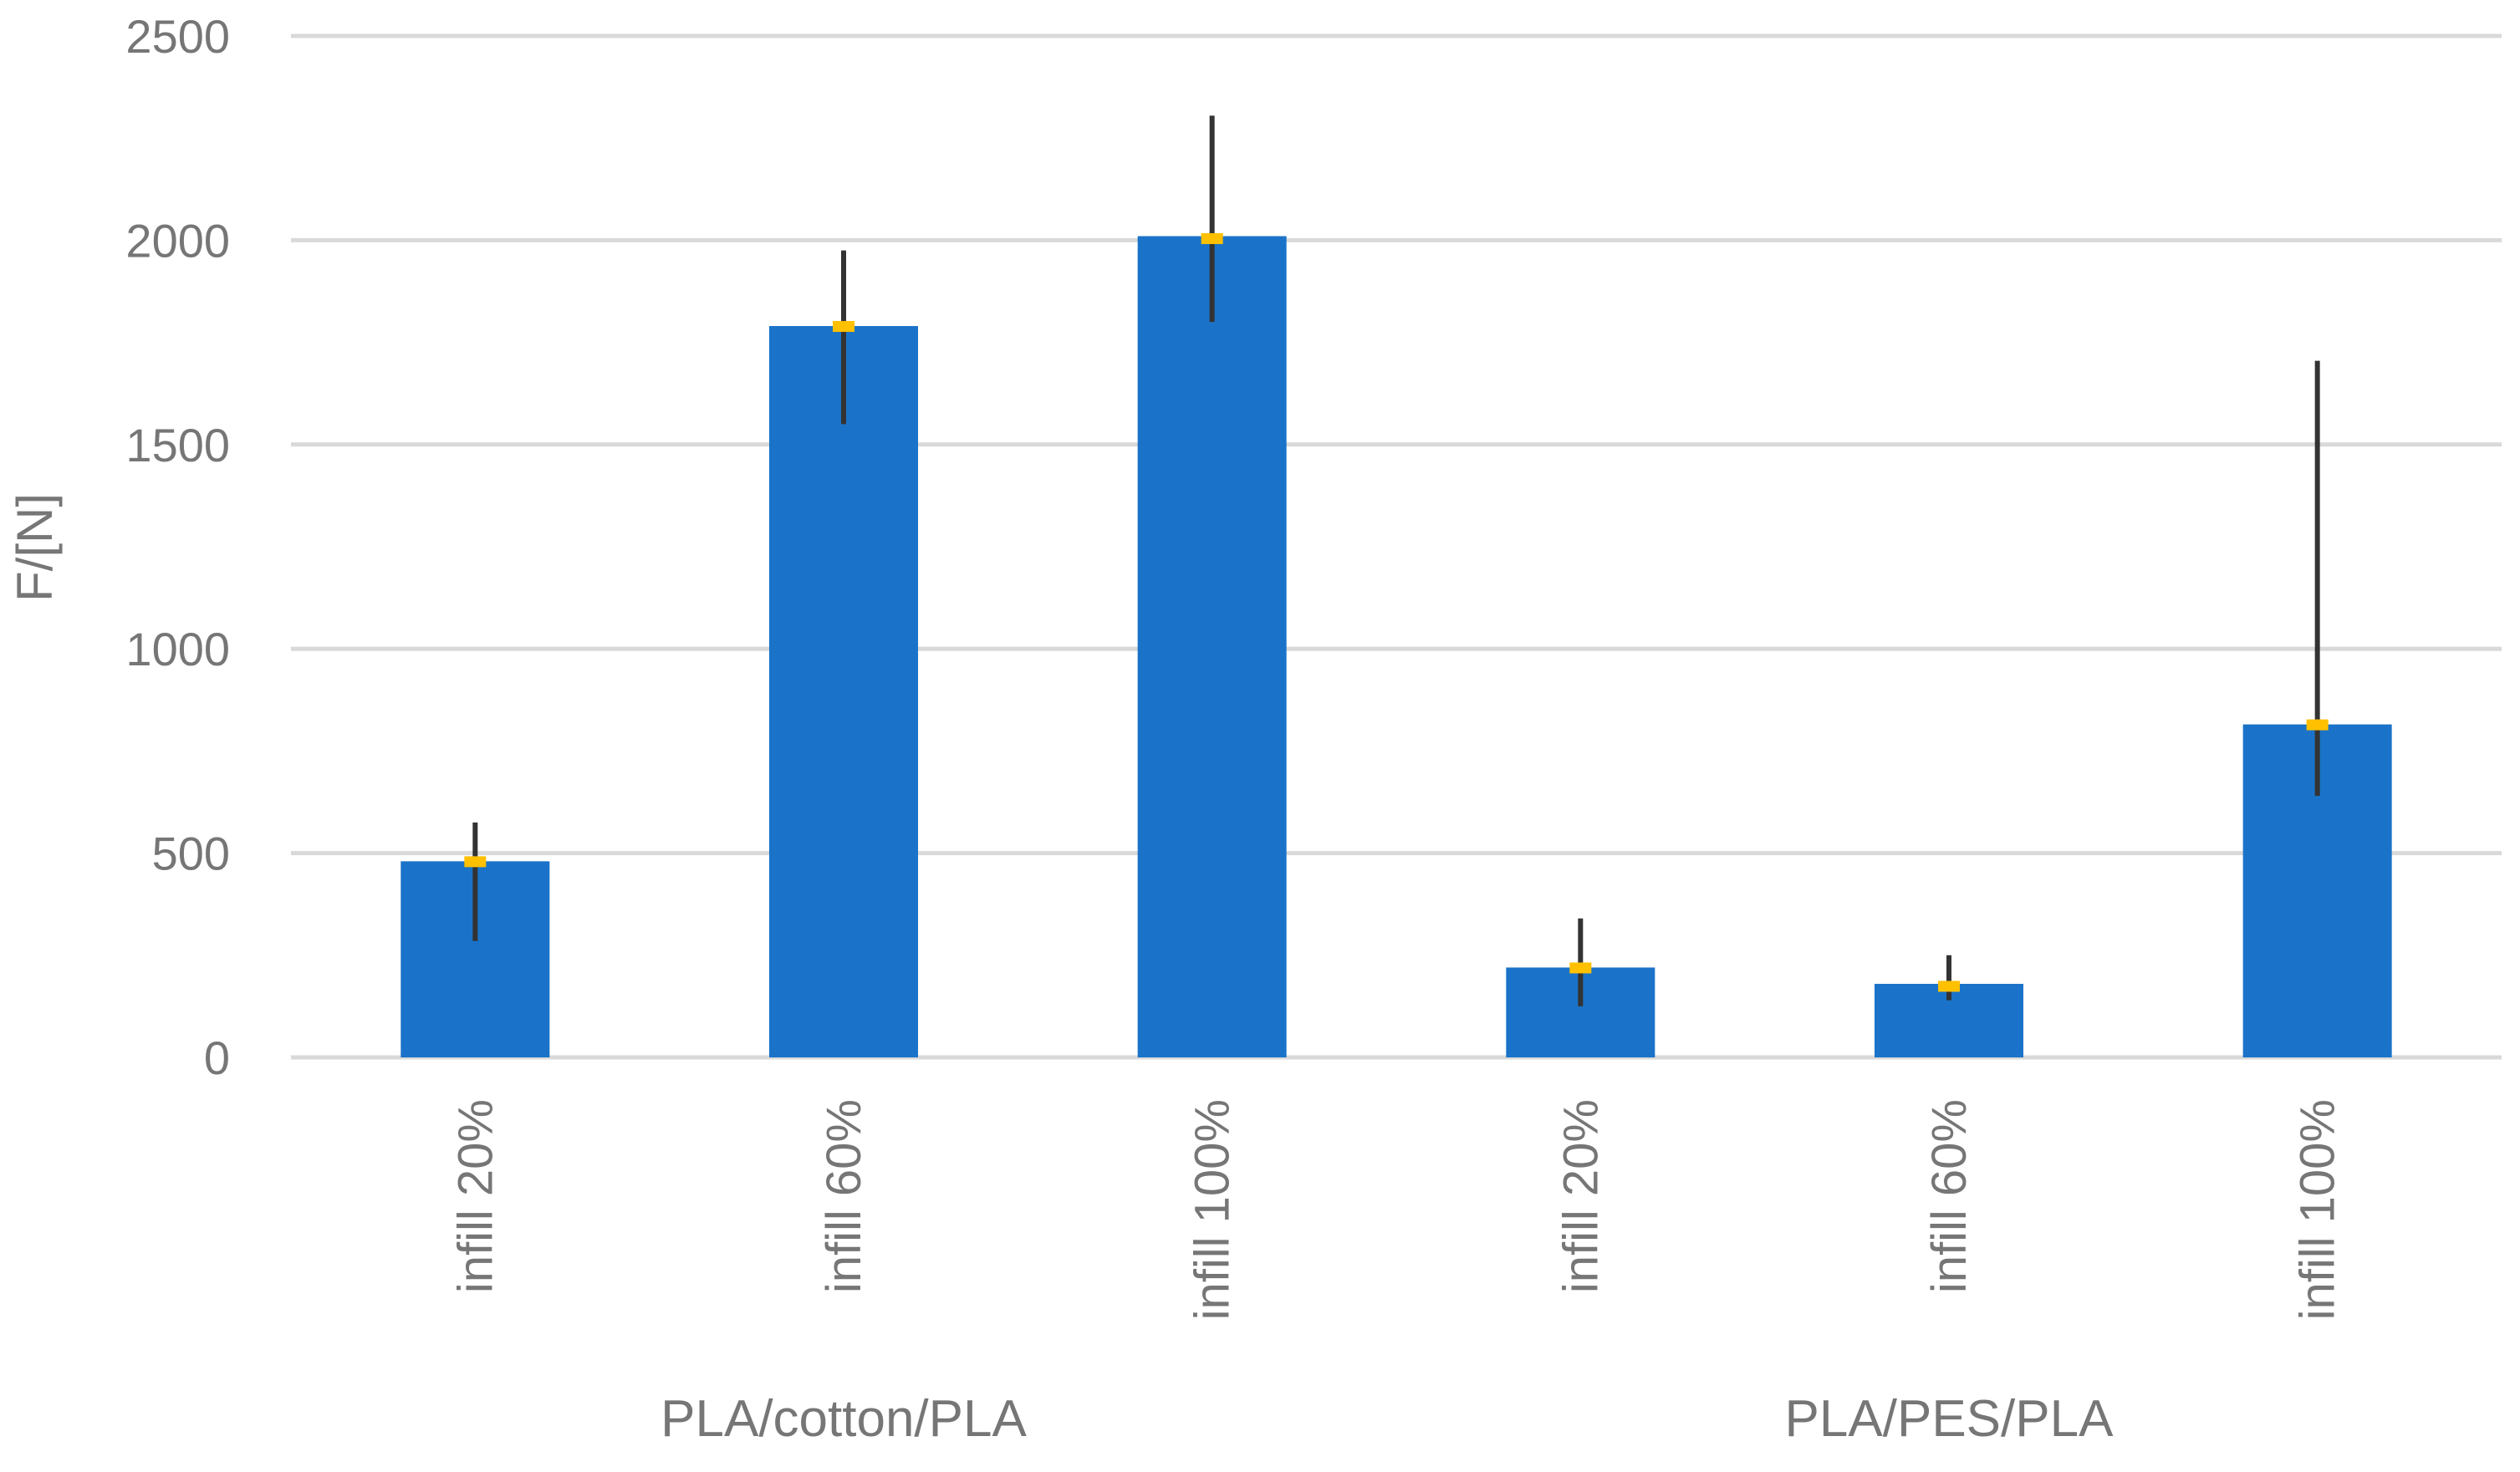 The height and width of the screenshot is (1472, 2520). What do you see at coordinates (177, 445) in the screenshot?
I see `y-tick-label: 1500` at bounding box center [177, 445].